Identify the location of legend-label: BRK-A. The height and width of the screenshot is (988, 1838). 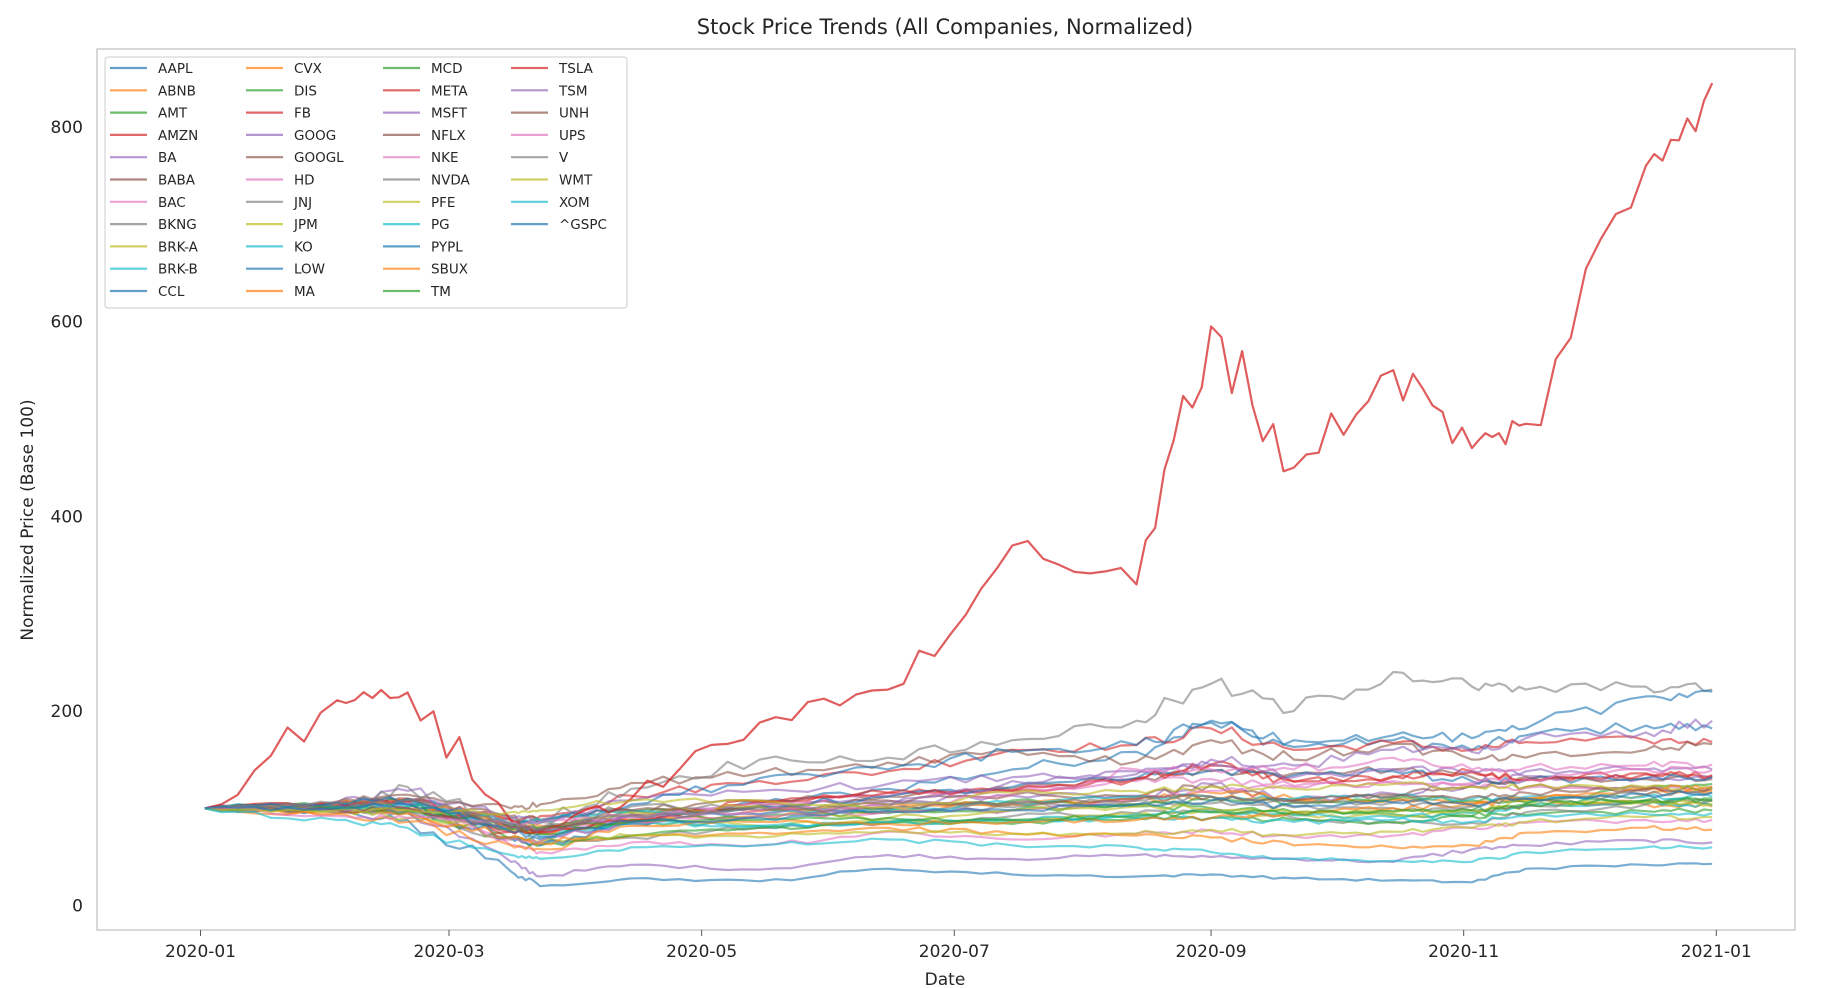
(178, 247).